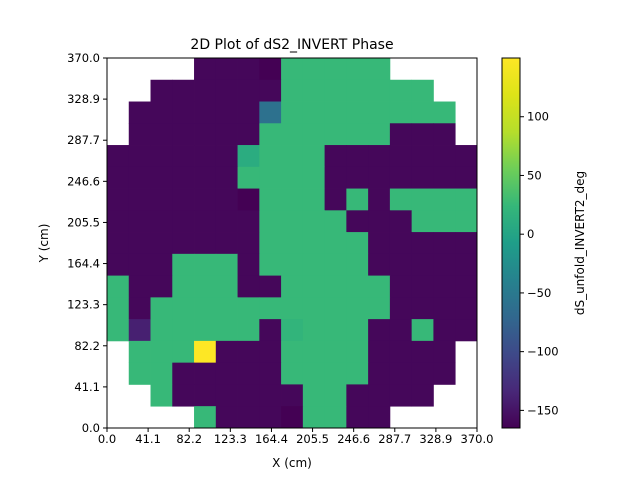 This screenshot has height=484, width=640. I want to click on y-tick-label: 370.0, so click(83, 58).